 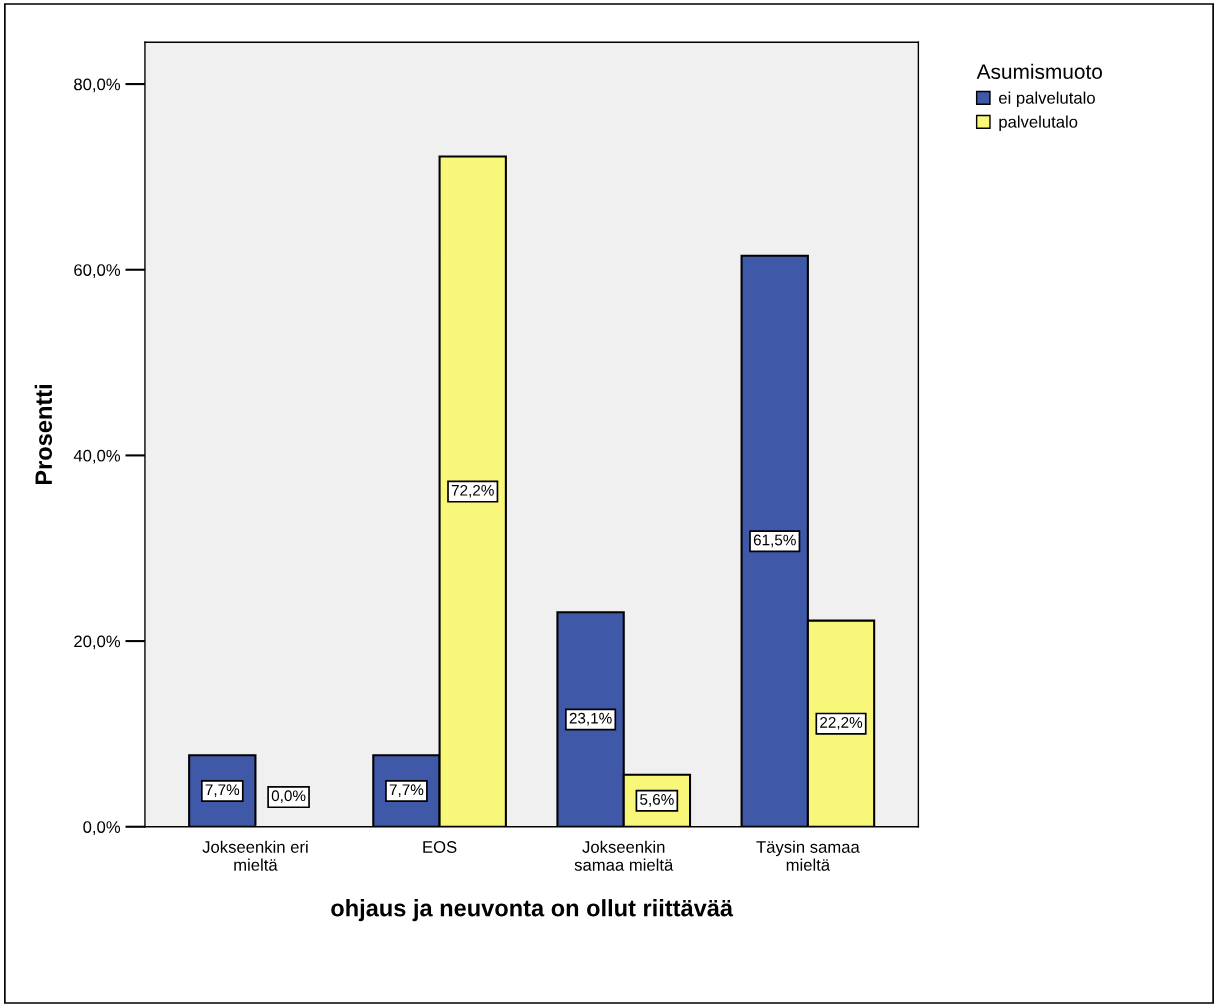 I want to click on legend-label: palvelutalo, so click(x=1038, y=123).